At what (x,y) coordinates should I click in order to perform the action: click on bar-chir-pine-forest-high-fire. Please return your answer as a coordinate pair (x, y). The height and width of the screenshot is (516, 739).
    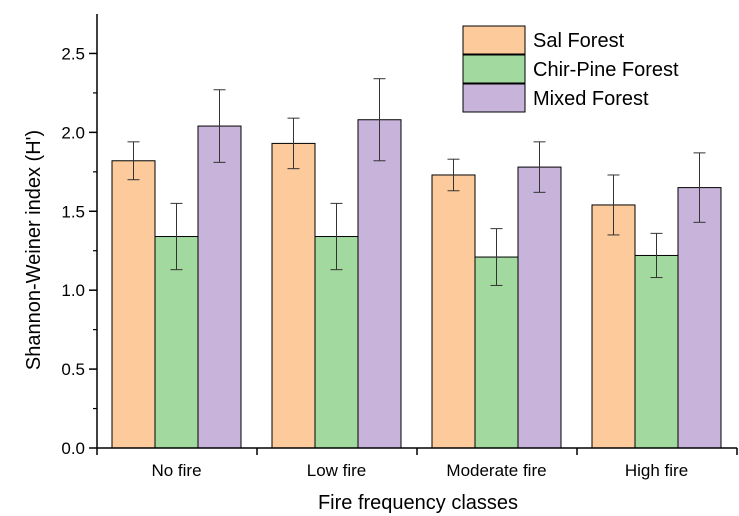
    Looking at the image, I should click on (656, 351).